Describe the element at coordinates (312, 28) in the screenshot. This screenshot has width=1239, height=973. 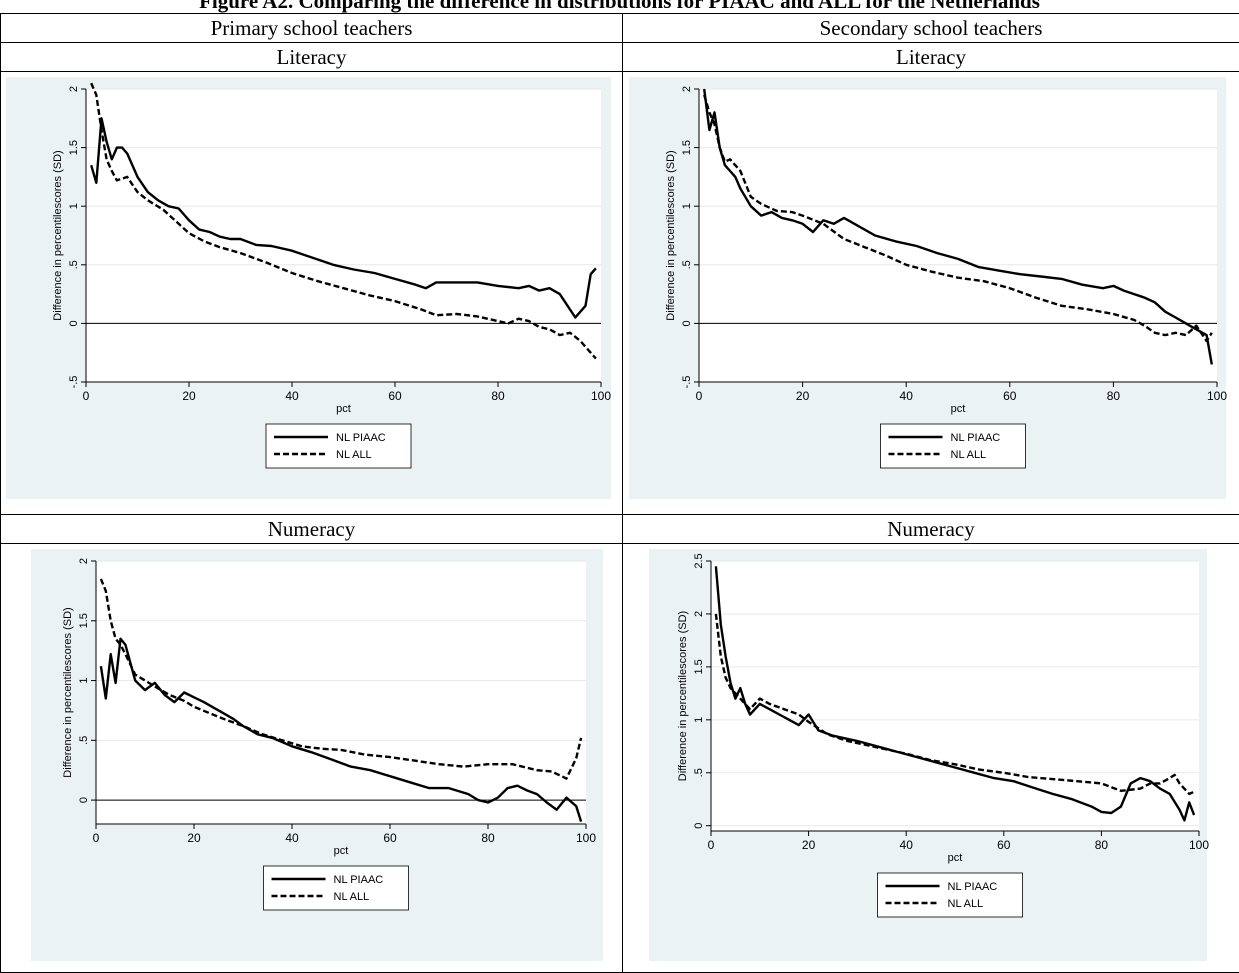
I see `column-header-primary: Primary school teachers` at that location.